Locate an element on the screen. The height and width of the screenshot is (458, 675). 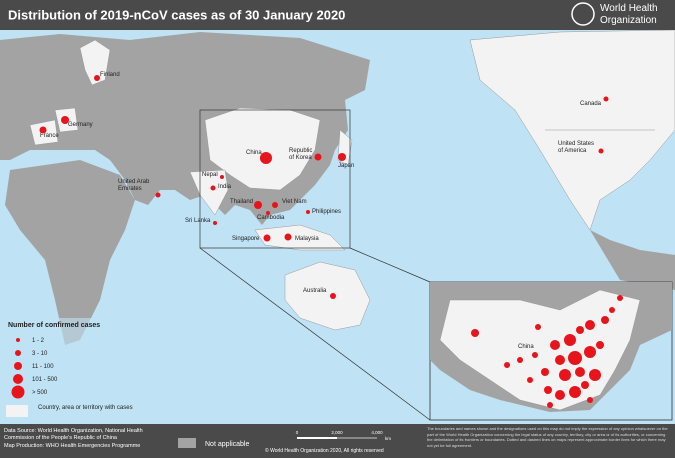
legend-bg is located at coordinates (82, 371).